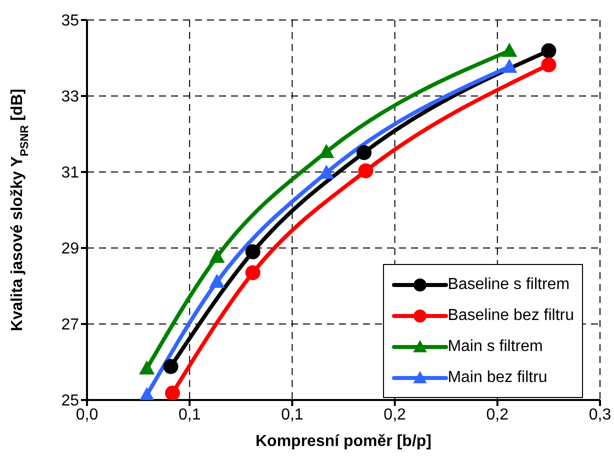 This screenshot has height=460, width=614. Describe the element at coordinates (600, 415) in the screenshot. I see `x-tick-label: 0,3` at that location.